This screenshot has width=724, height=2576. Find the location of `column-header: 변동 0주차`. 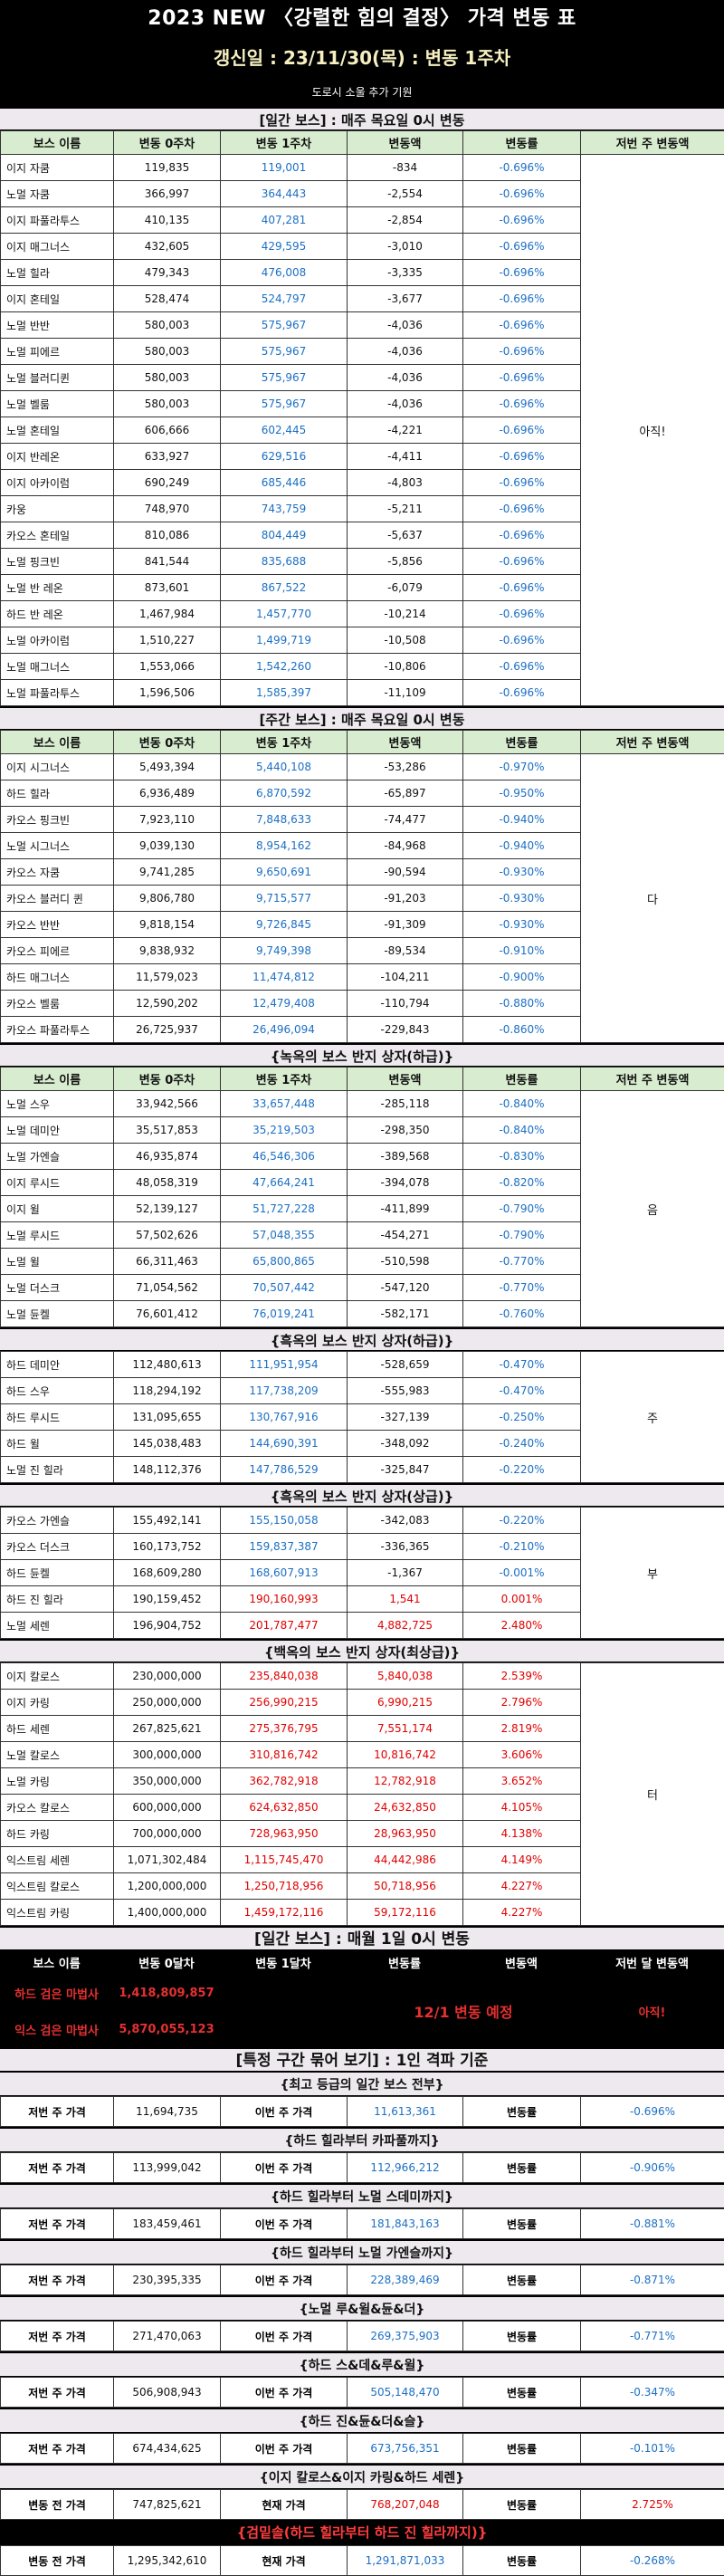

column-header: 변동 0주차 is located at coordinates (168, 143).